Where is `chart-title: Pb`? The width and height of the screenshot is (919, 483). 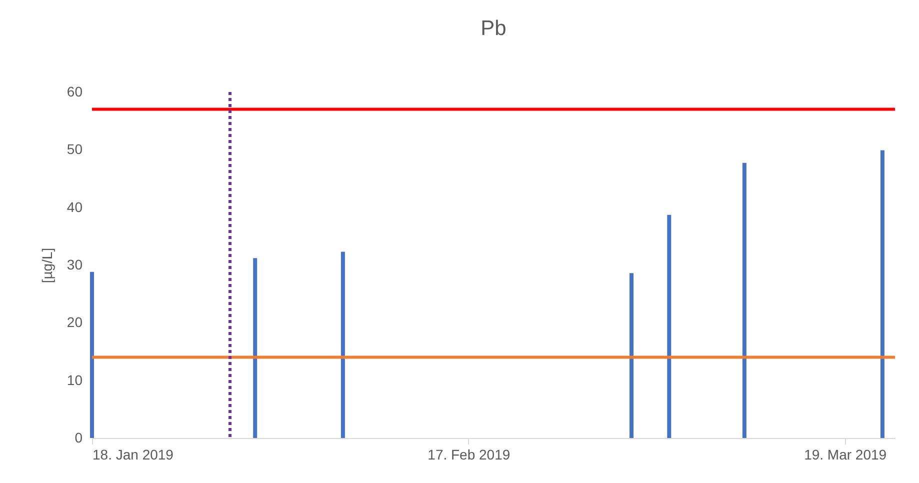 chart-title: Pb is located at coordinates (493, 28).